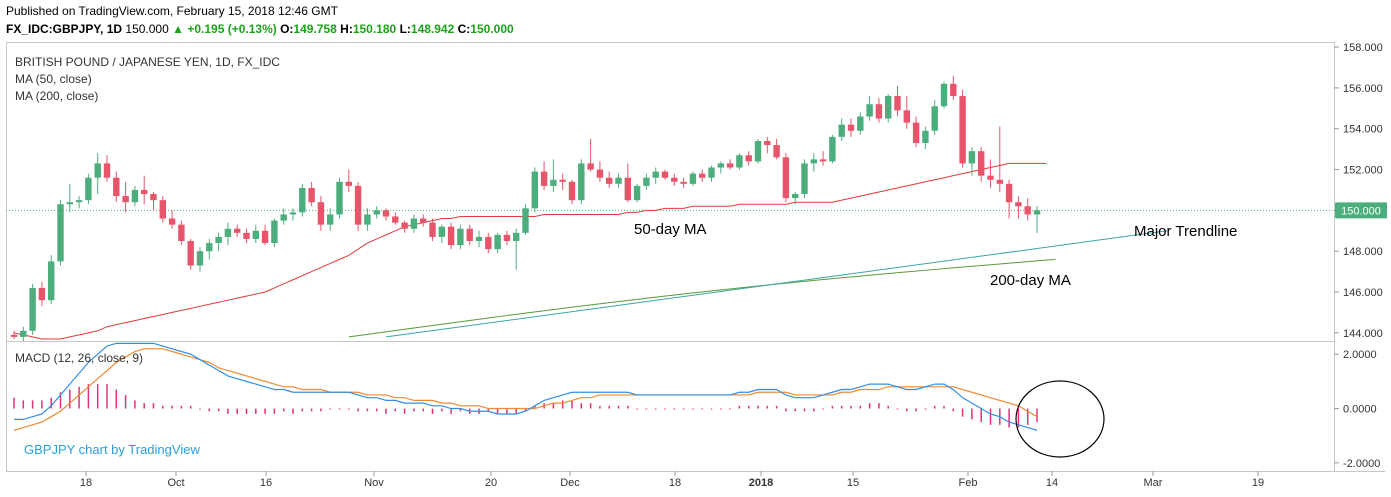  Describe the element at coordinates (266, 483) in the screenshot. I see `time-tick-label-2: 16` at that location.